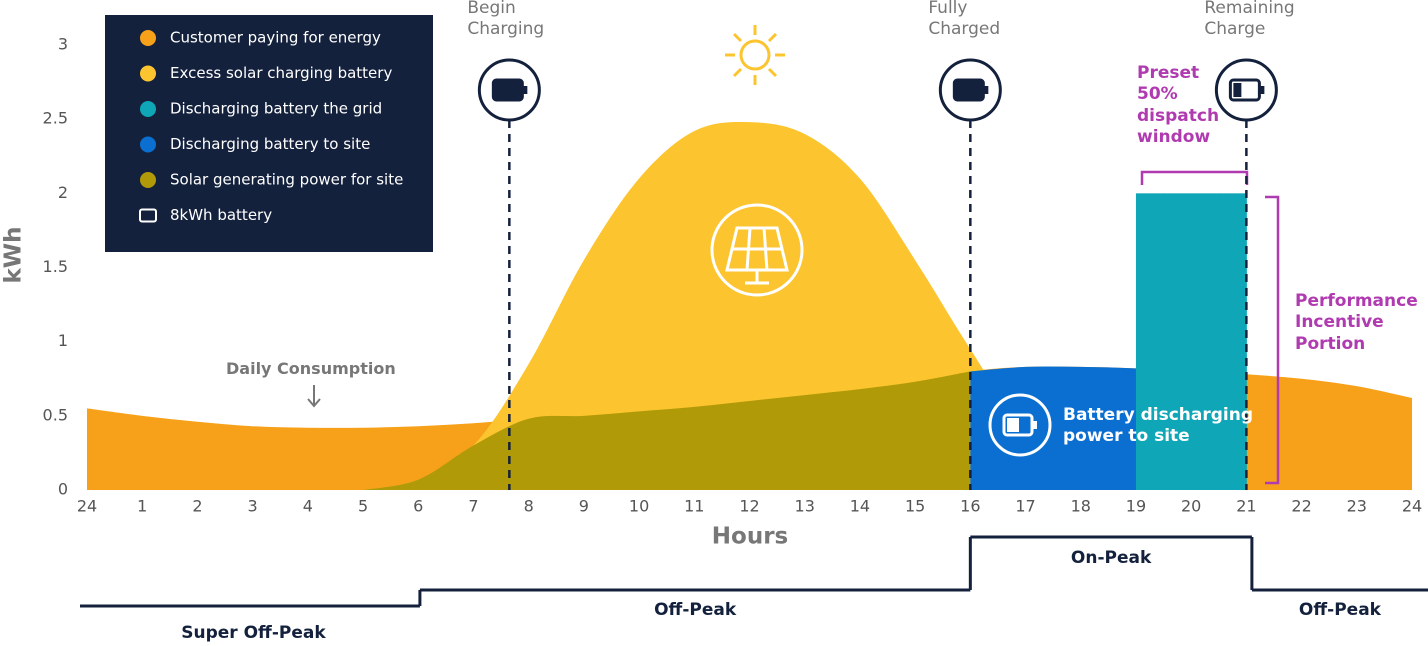 This screenshot has width=1428, height=646. I want to click on y-tick-label: 2, so click(63, 192).